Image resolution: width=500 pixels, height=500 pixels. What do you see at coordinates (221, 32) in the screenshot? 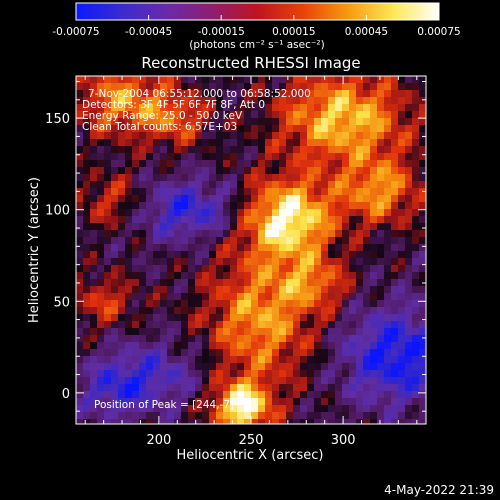
I see `colorbar-tick-label: -0.00015` at bounding box center [221, 32].